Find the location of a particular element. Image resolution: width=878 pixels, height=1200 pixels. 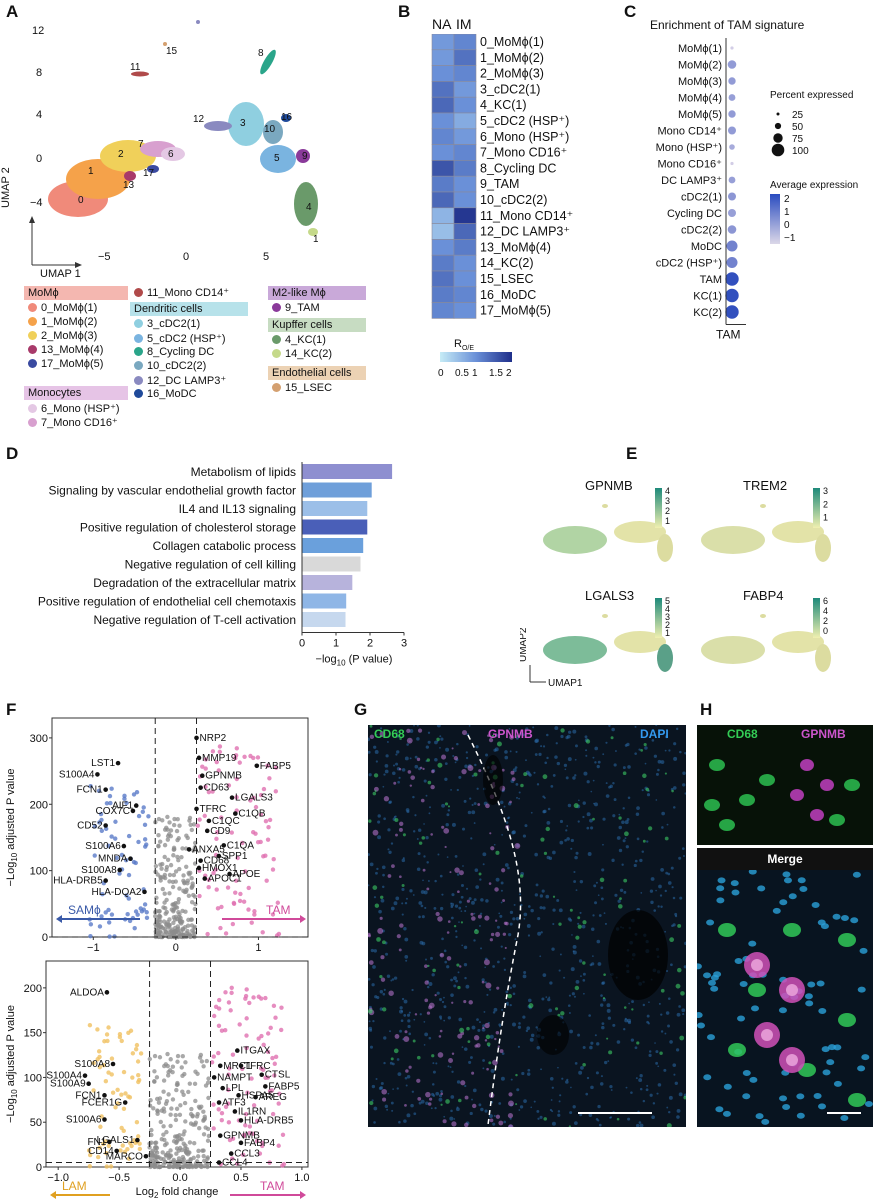

heatmap-row-label: 17_MoMϕ(5) is located at coordinates (515, 311).